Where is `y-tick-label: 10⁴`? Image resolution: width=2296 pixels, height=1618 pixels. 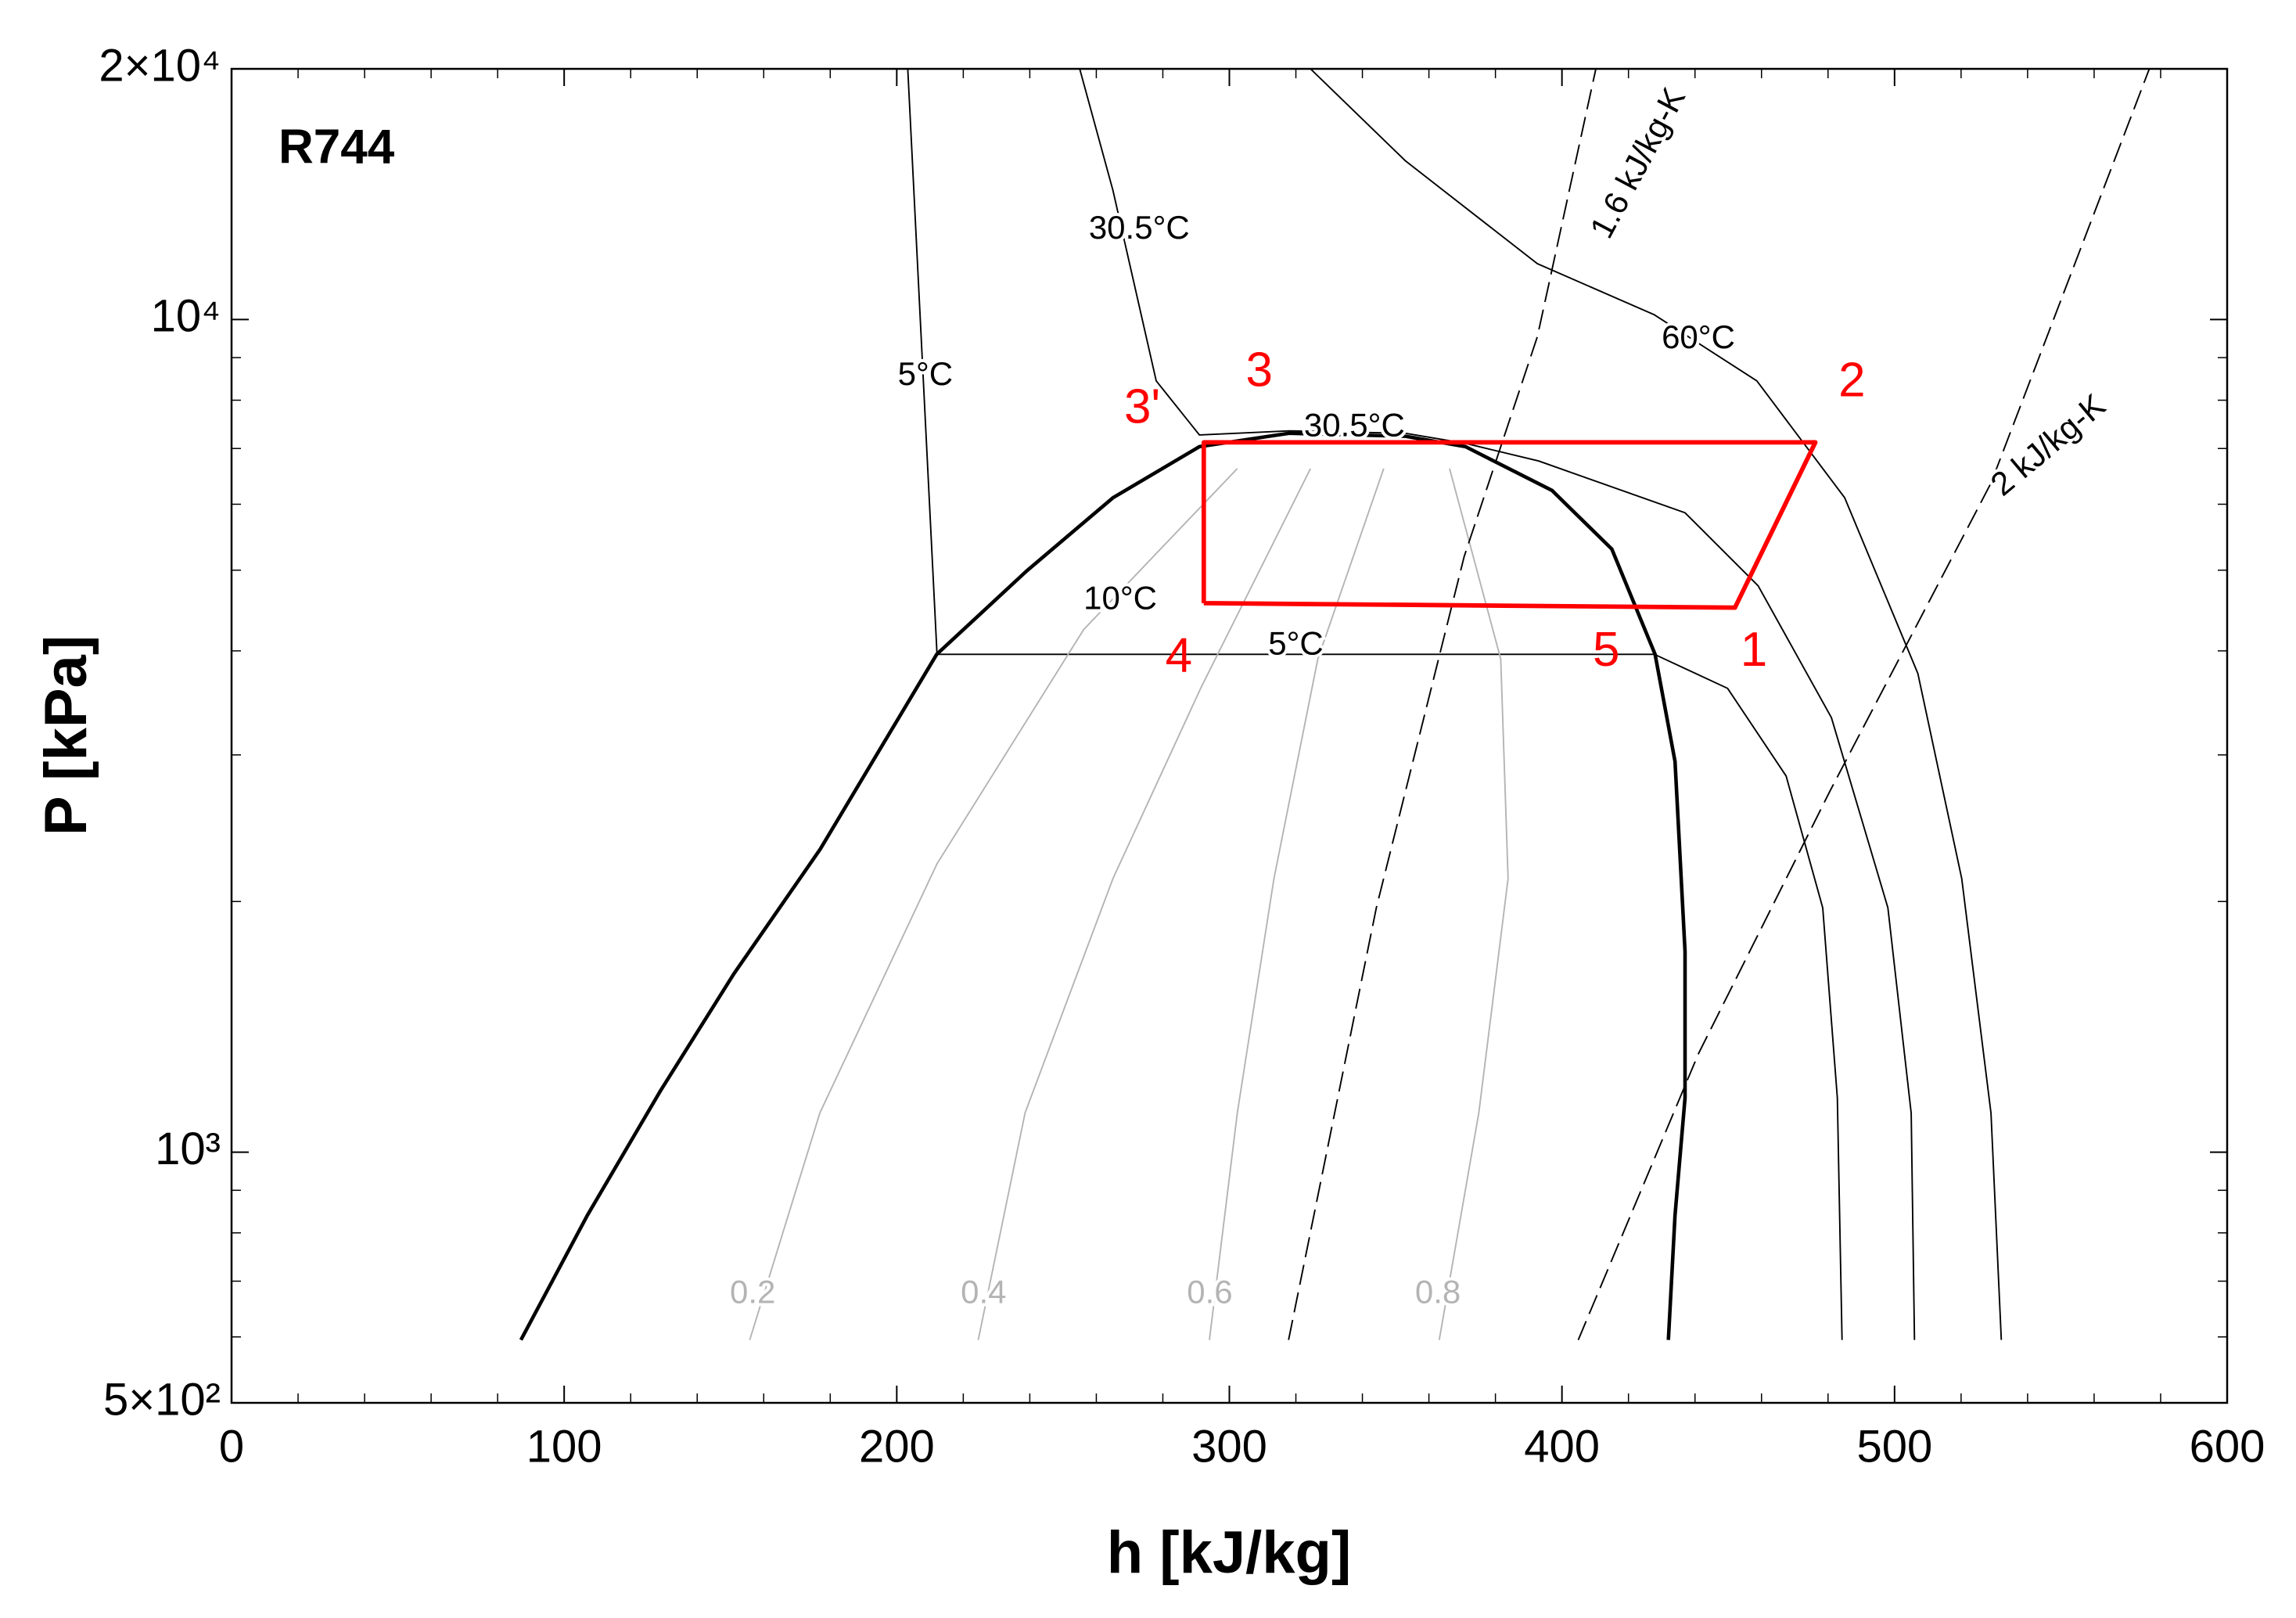
y-tick-label: 10⁴ is located at coordinates (186, 316).